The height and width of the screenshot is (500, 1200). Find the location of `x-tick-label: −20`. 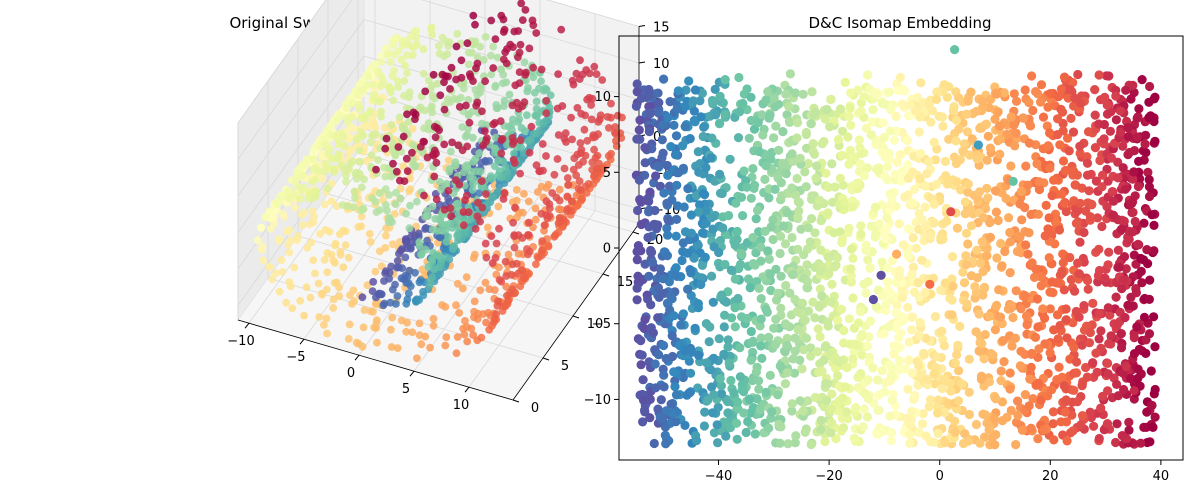

x-tick-label: −20 is located at coordinates (828, 476).